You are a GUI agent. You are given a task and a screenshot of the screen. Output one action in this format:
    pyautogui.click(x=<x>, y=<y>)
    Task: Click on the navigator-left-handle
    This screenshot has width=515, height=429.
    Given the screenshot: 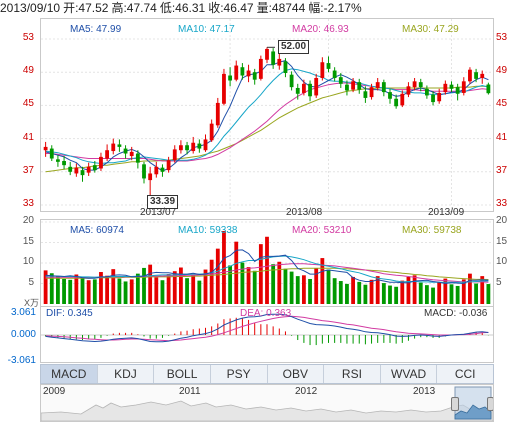 What is the action you would take?
    pyautogui.click(x=455, y=404)
    